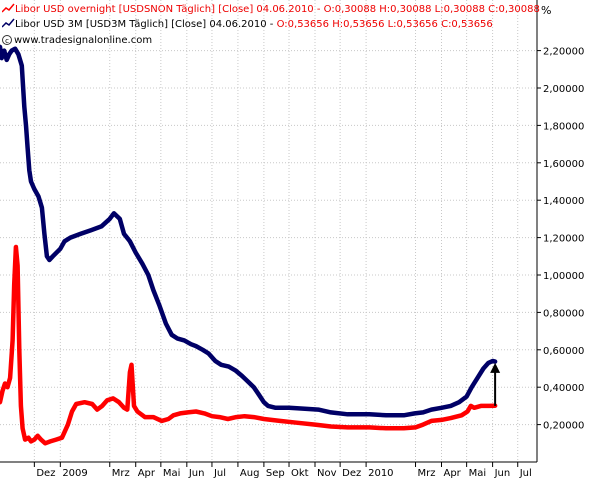 The width and height of the screenshot is (595, 480). I want to click on y-tick-label: 2,20000, so click(563, 52).